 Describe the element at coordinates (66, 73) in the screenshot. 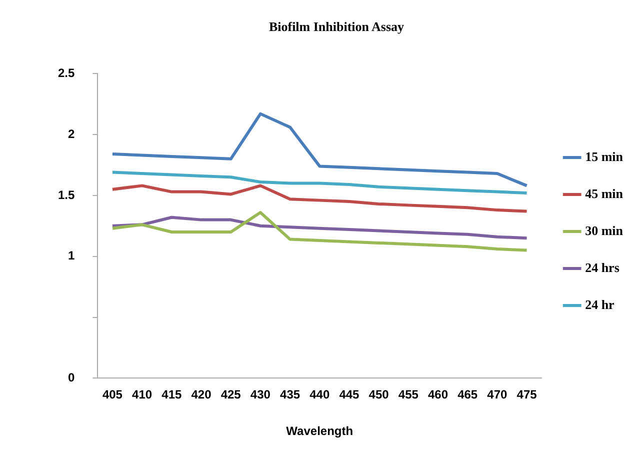

I see `y-tick-label: 2.5` at that location.